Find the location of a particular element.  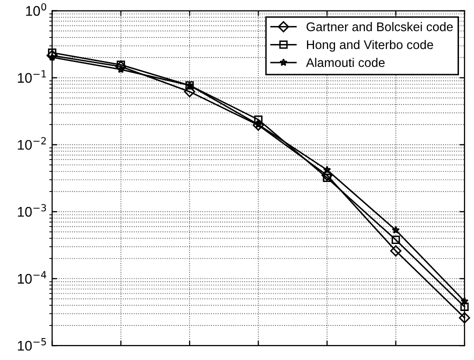

y-tick-label: 10$^{−4}$ is located at coordinates (32, 277).